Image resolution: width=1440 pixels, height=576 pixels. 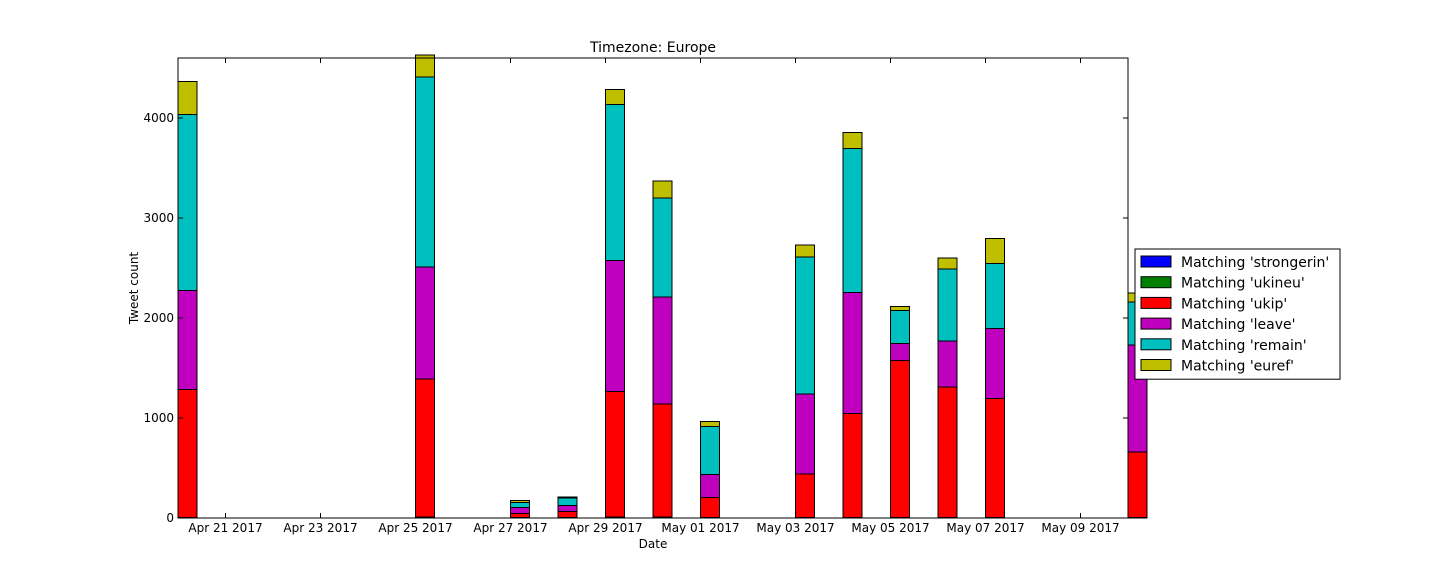 What do you see at coordinates (795, 528) in the screenshot?
I see `x-tick-label: May 03 2017` at bounding box center [795, 528].